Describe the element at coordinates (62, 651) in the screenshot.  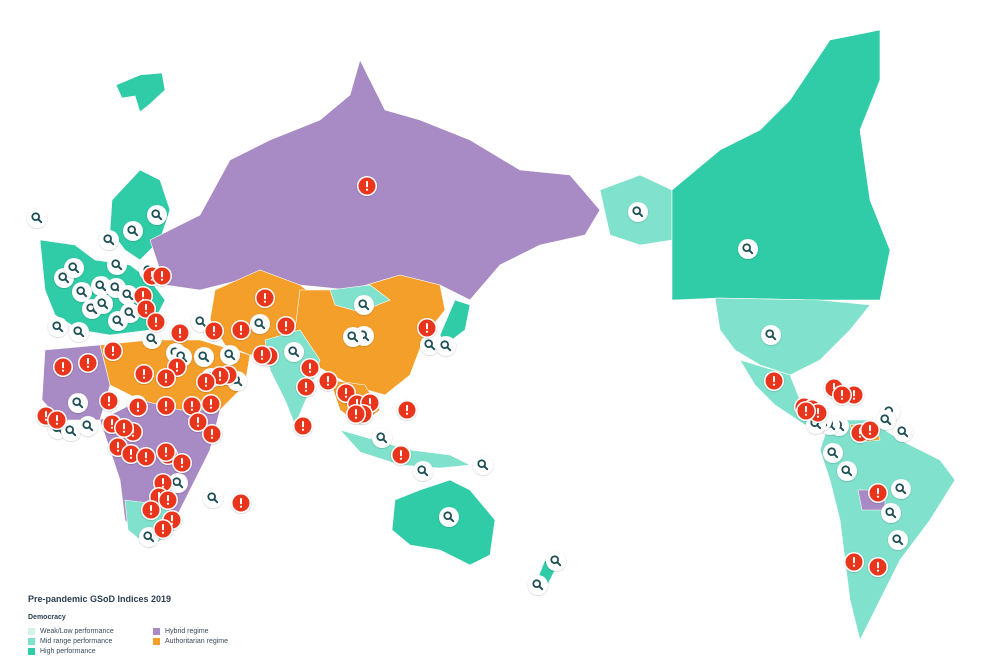
I see `legend-item-high: High performance` at that location.